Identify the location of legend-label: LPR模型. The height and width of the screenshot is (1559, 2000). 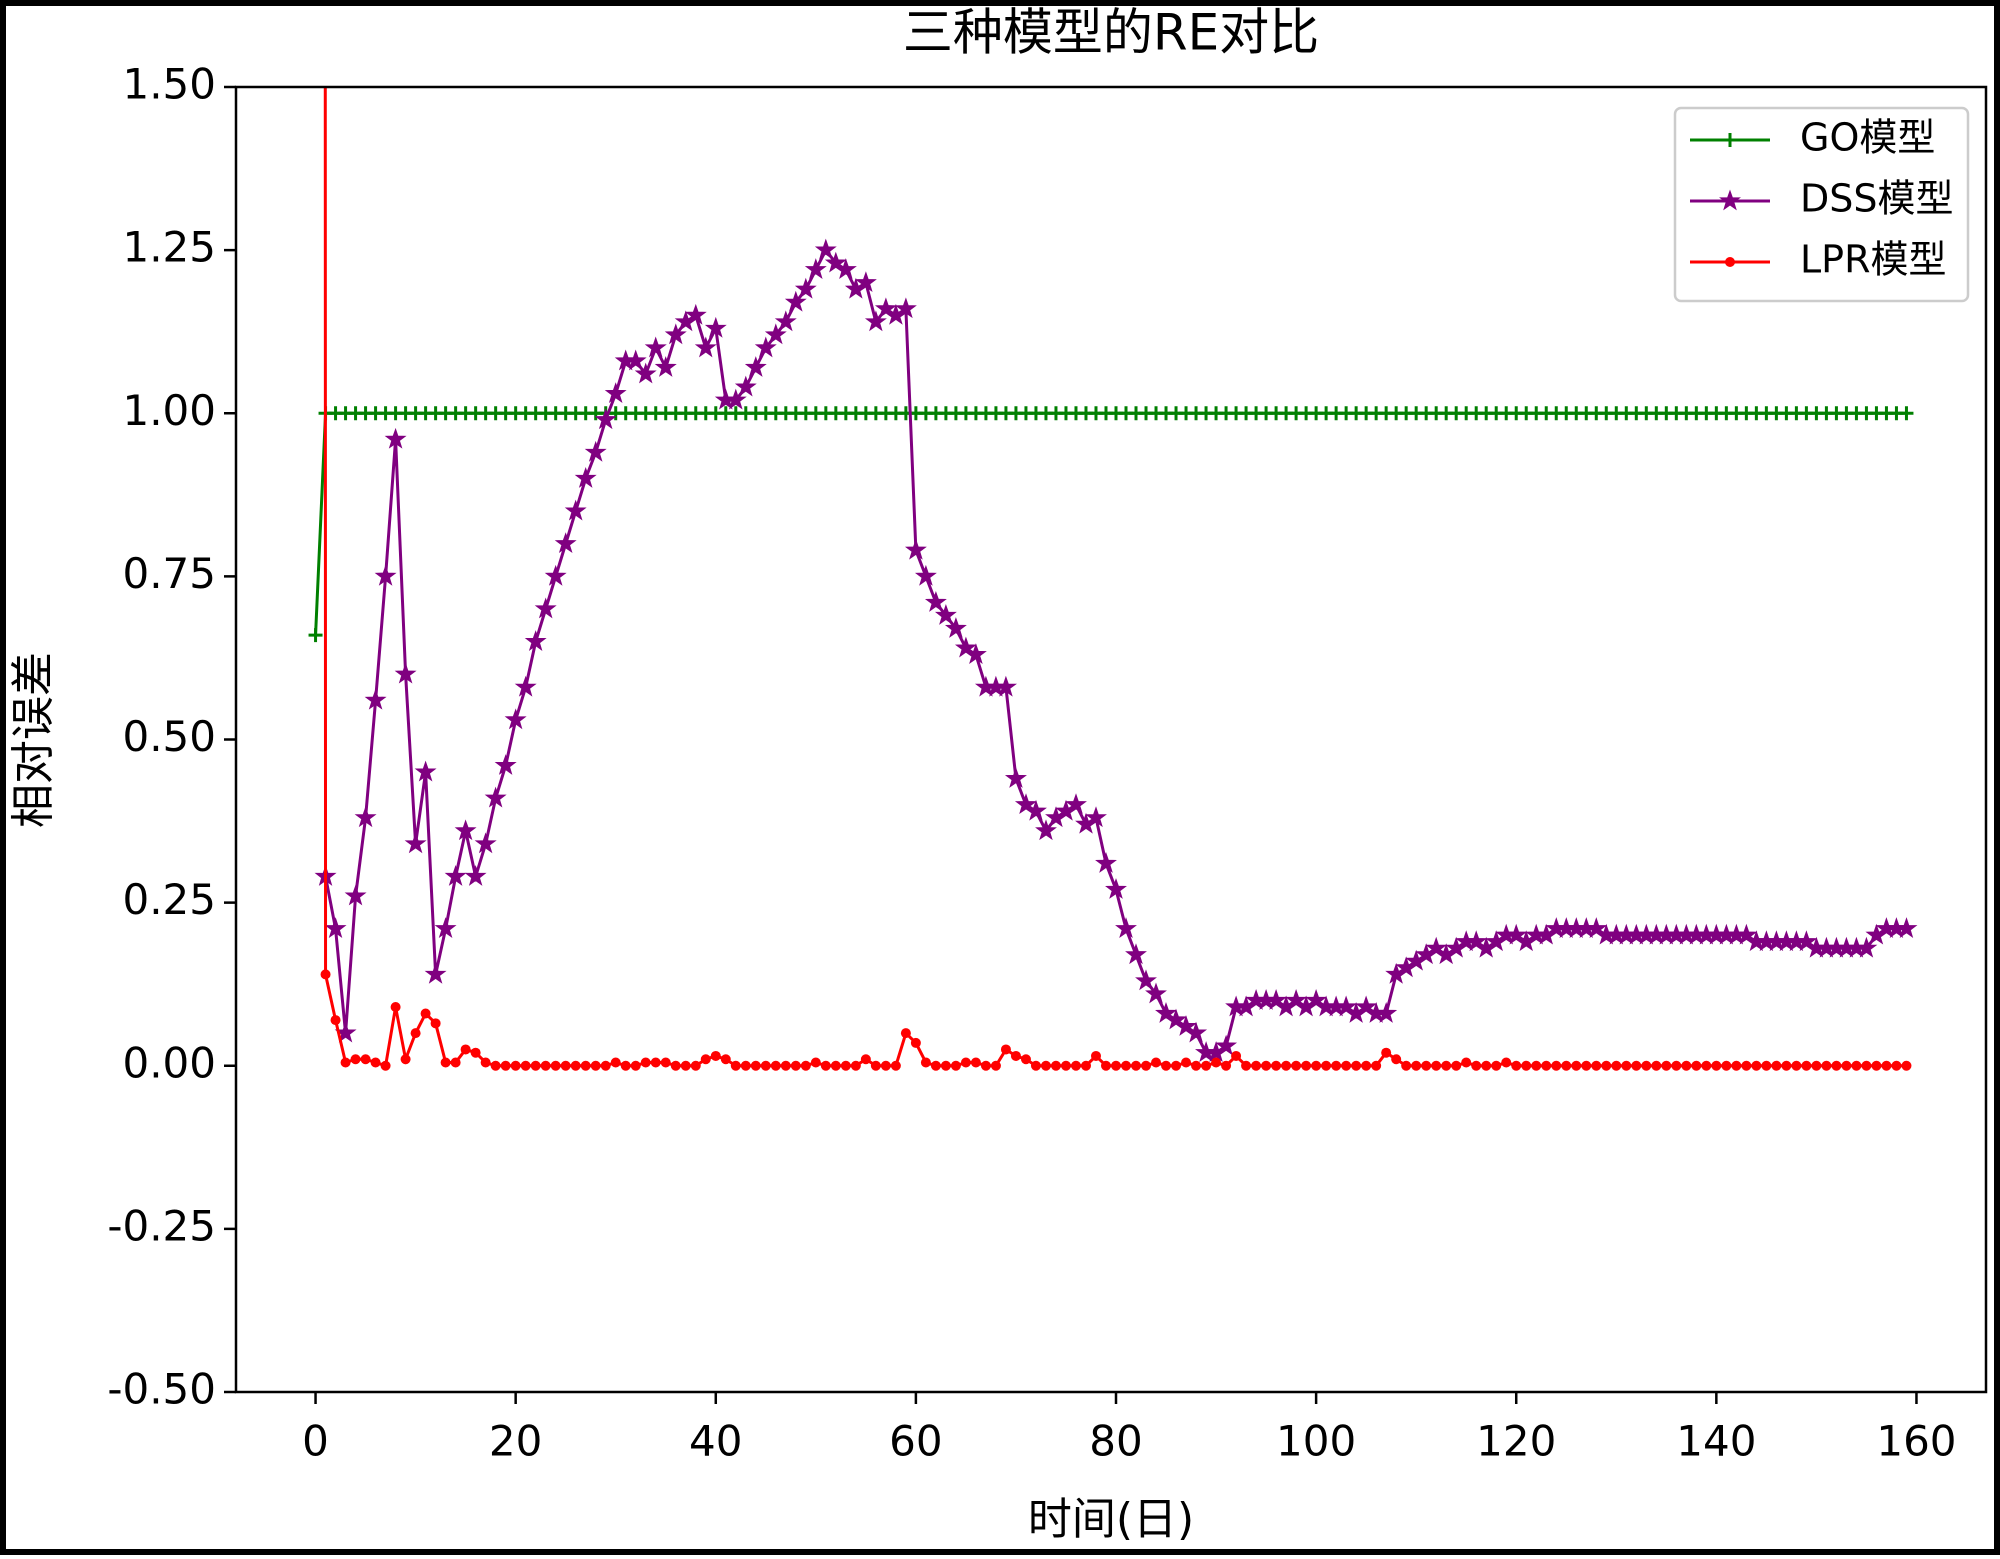
(1873, 260).